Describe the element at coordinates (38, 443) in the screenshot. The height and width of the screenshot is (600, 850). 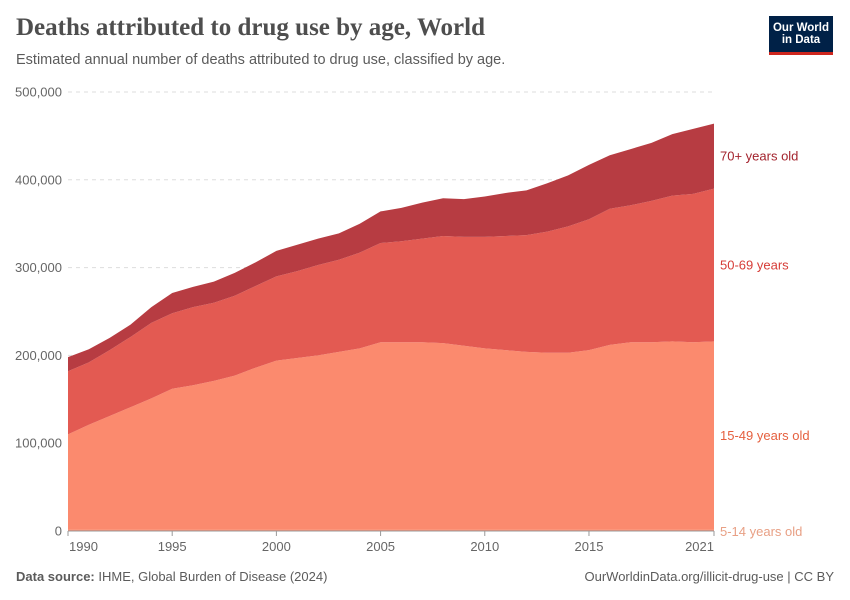
I see `y-tick-label: 100,000` at that location.